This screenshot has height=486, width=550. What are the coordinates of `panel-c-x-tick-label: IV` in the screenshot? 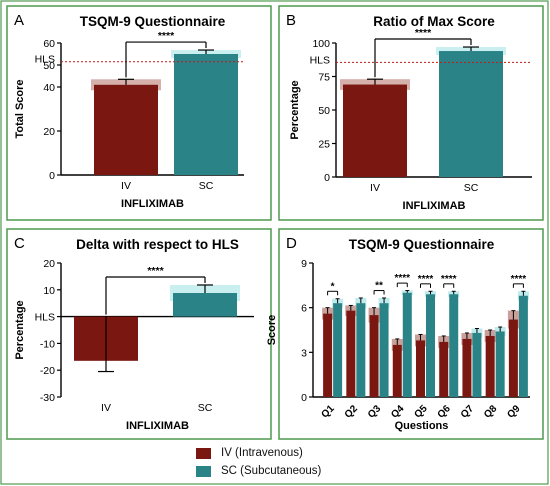 It's located at (106, 408).